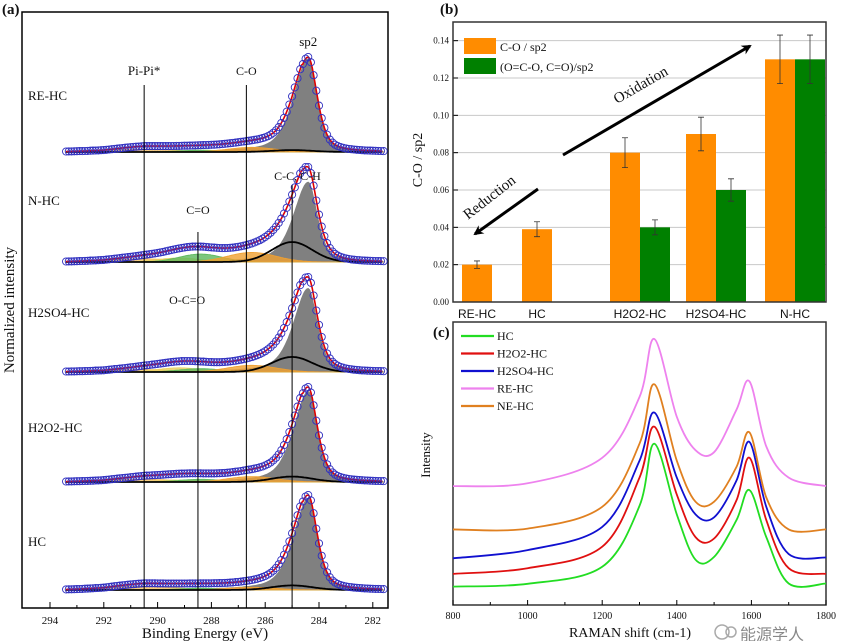  Describe the element at coordinates (523, 47) in the screenshot. I see `legend-label: C-O / sp2` at that location.